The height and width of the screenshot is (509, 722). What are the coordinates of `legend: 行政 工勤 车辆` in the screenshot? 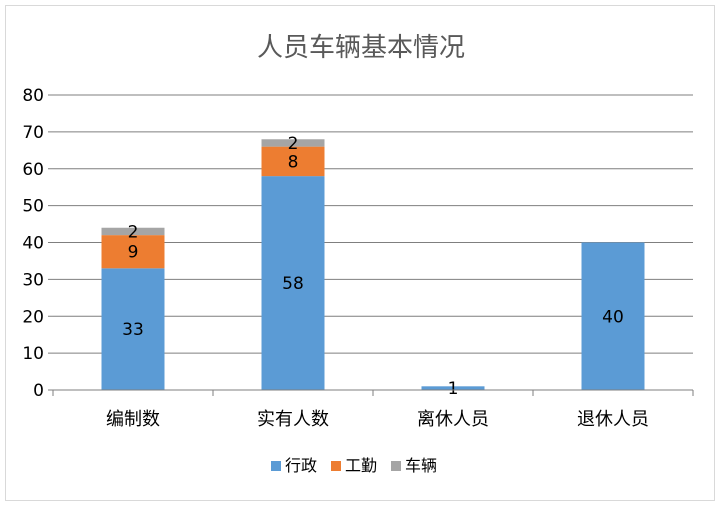 It's located at (354, 465).